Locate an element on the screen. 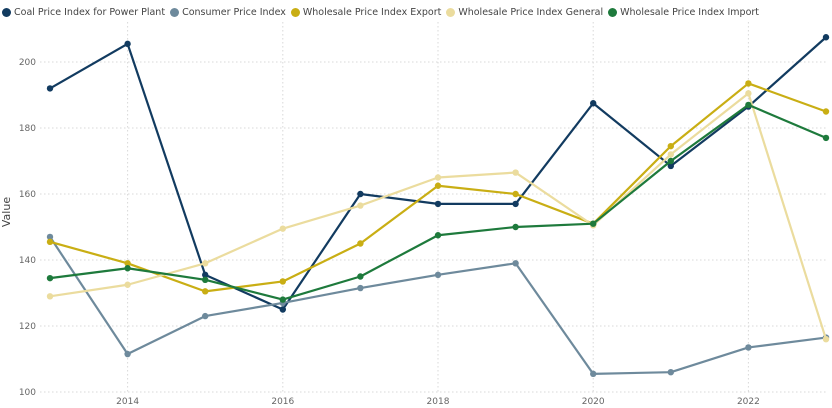 This screenshot has height=408, width=832. x-tick-label: 2014 is located at coordinates (127, 402).